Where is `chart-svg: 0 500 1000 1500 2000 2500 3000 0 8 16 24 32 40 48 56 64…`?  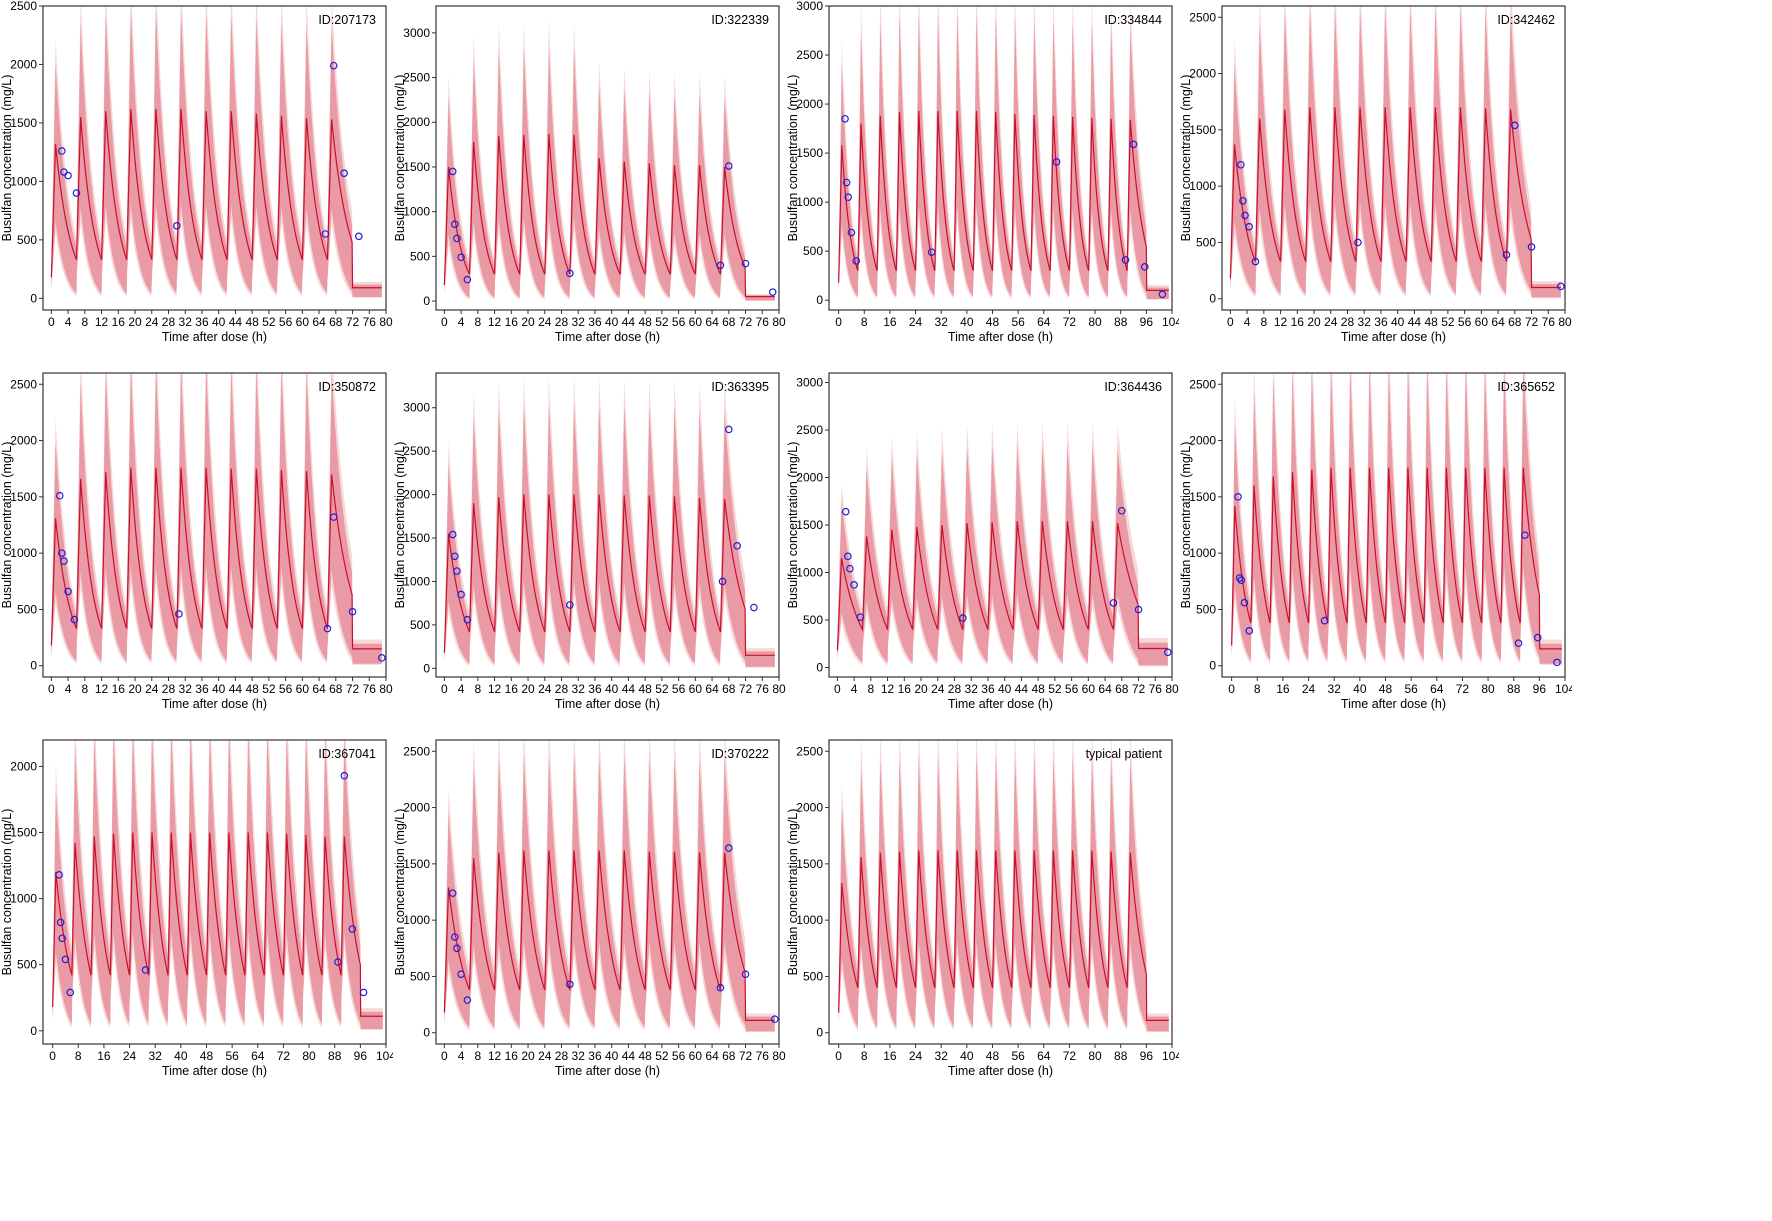
chart-svg: 0 500 1000 1500 2000 2500 3000 0 8 16 24 32 40 48 56 64… is located at coordinates (982, 172).